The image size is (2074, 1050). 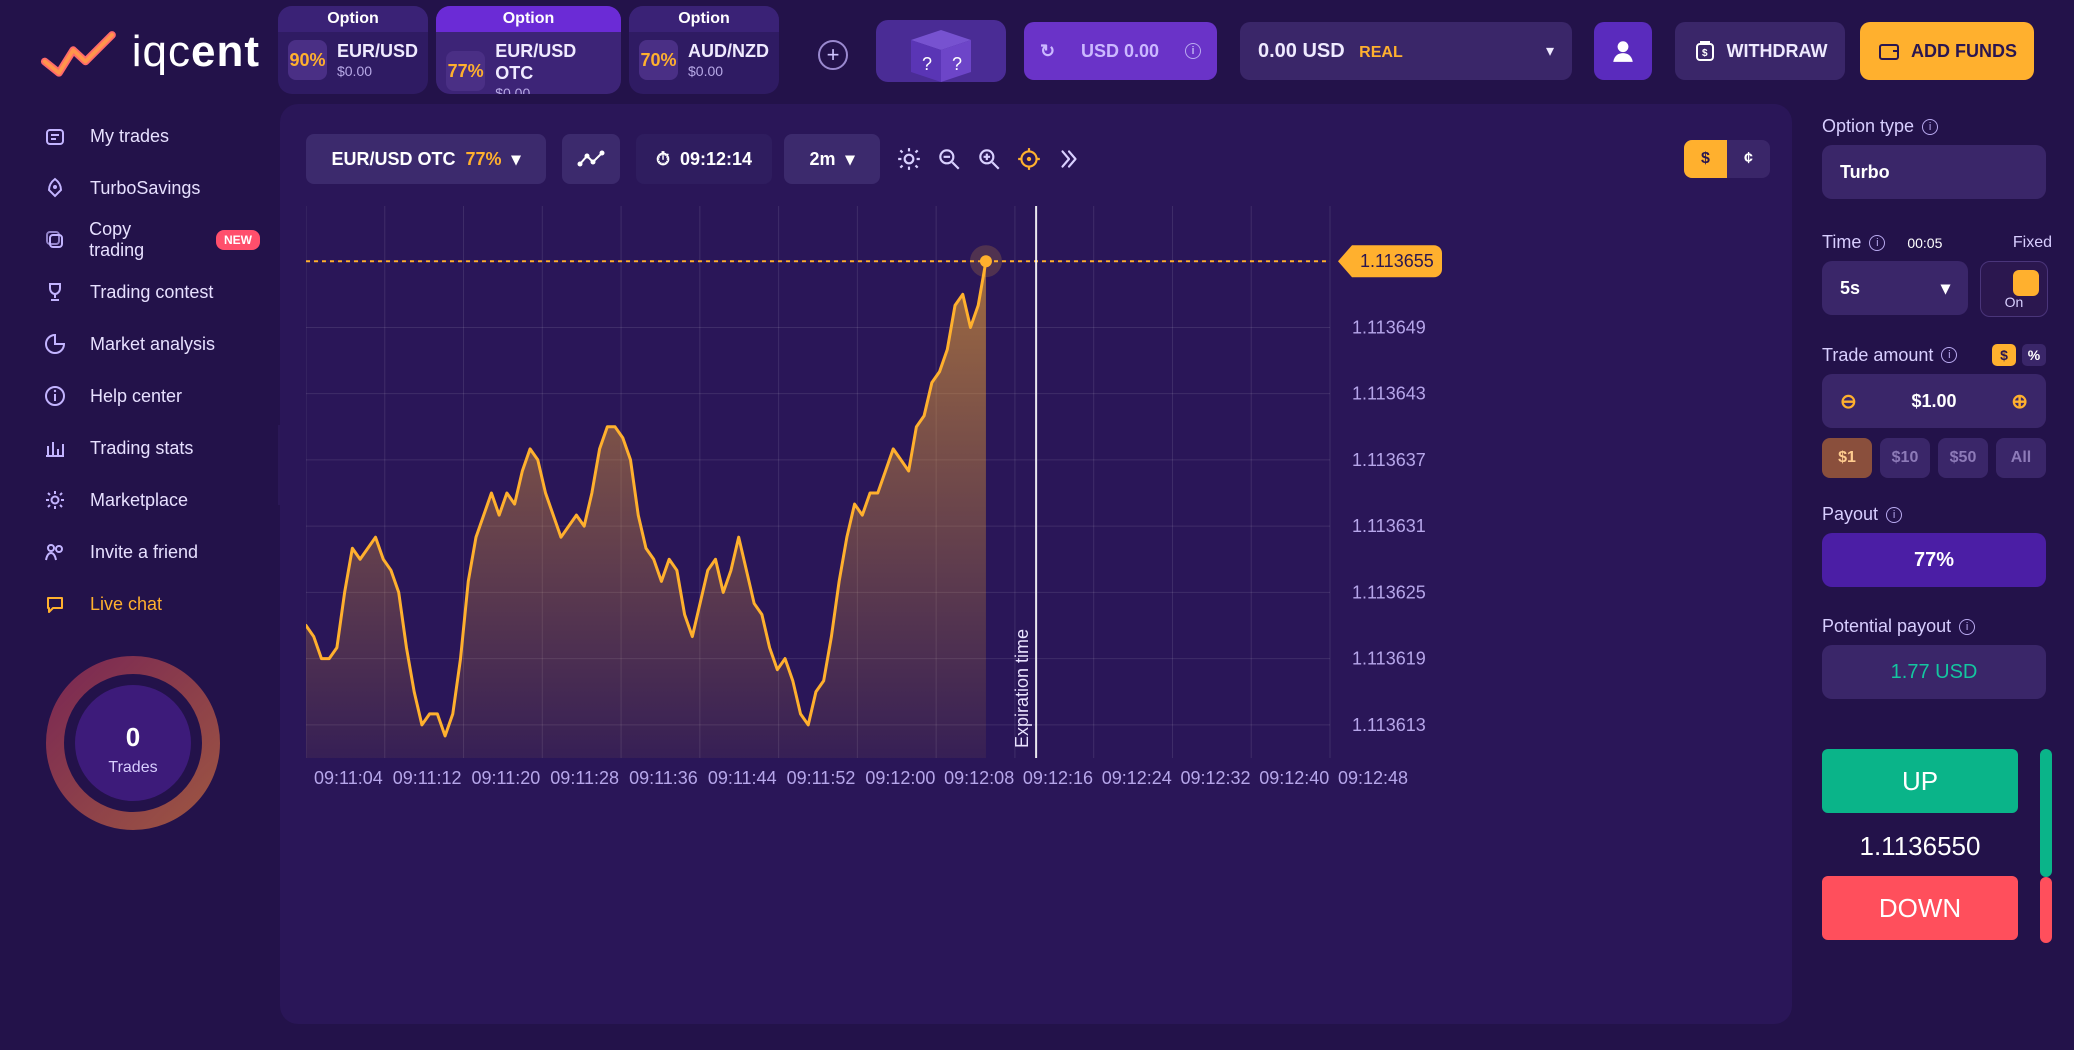 I want to click on add-funds-button: ADD FUNDS, so click(x=1947, y=51).